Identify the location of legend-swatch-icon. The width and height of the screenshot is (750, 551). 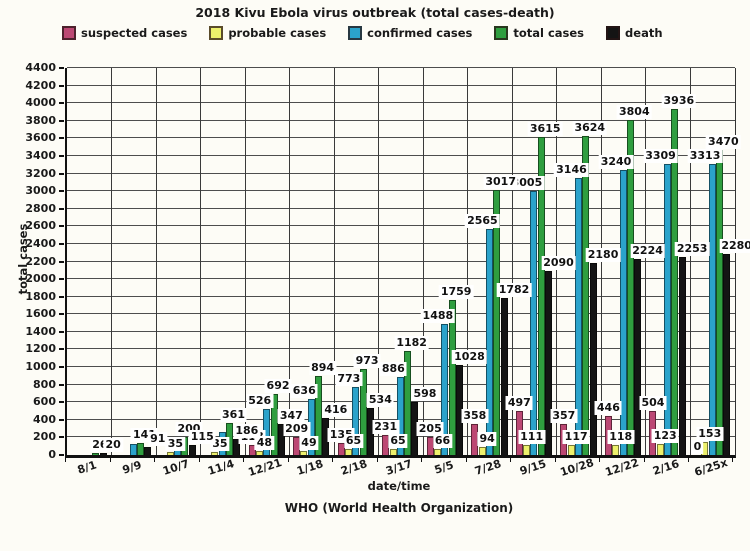
(355, 33).